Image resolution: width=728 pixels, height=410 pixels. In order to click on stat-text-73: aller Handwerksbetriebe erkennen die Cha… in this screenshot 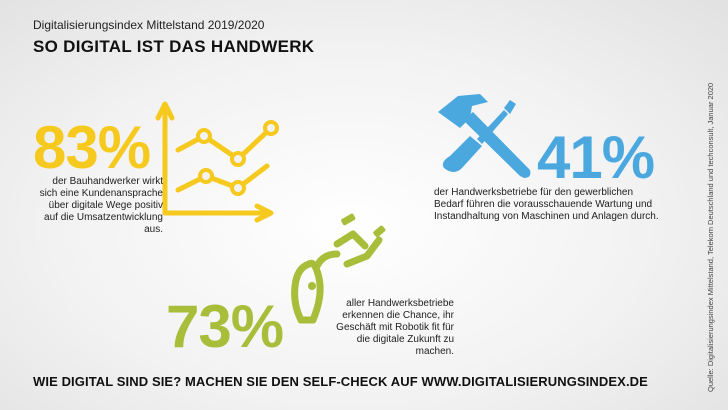, I will do `click(395, 327)`.